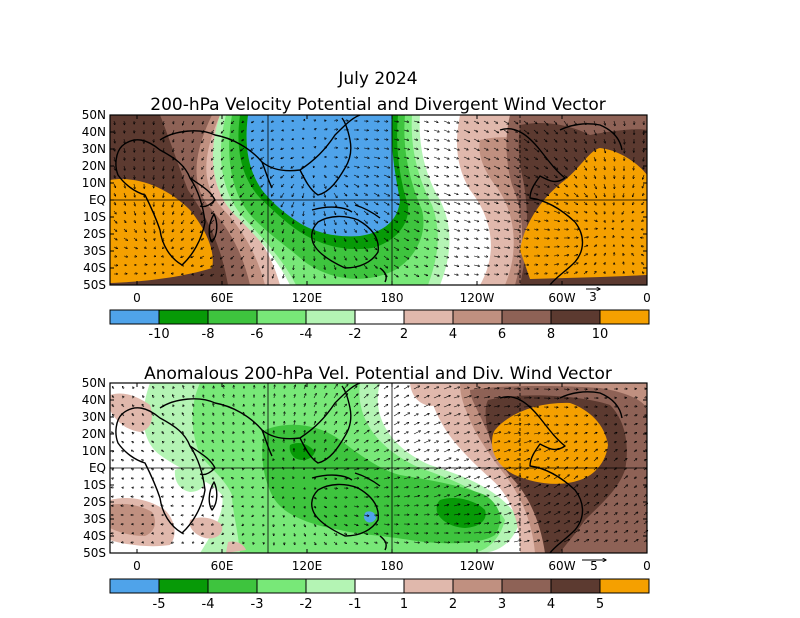 This screenshot has width=800, height=618. I want to click on p2-colorbar-labels: -5 -4 -3 -2 -1 1 2 3 4 5, so click(379, 604).